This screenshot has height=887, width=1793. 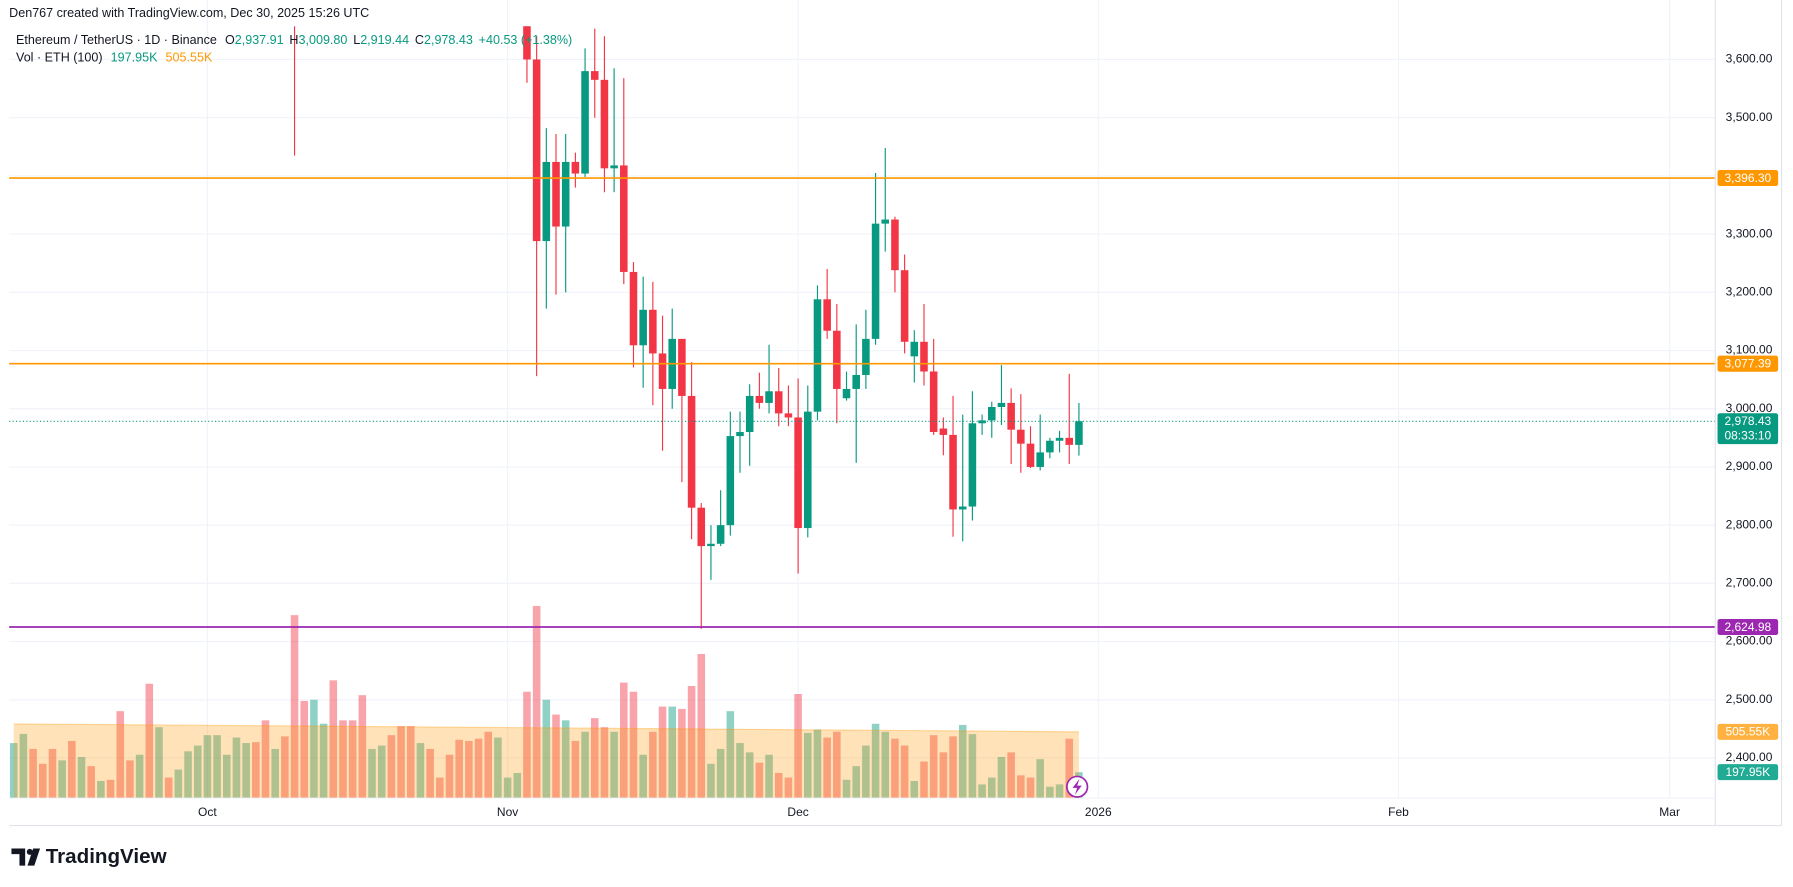 I want to click on brand-logo: TradingView, so click(x=89, y=856).